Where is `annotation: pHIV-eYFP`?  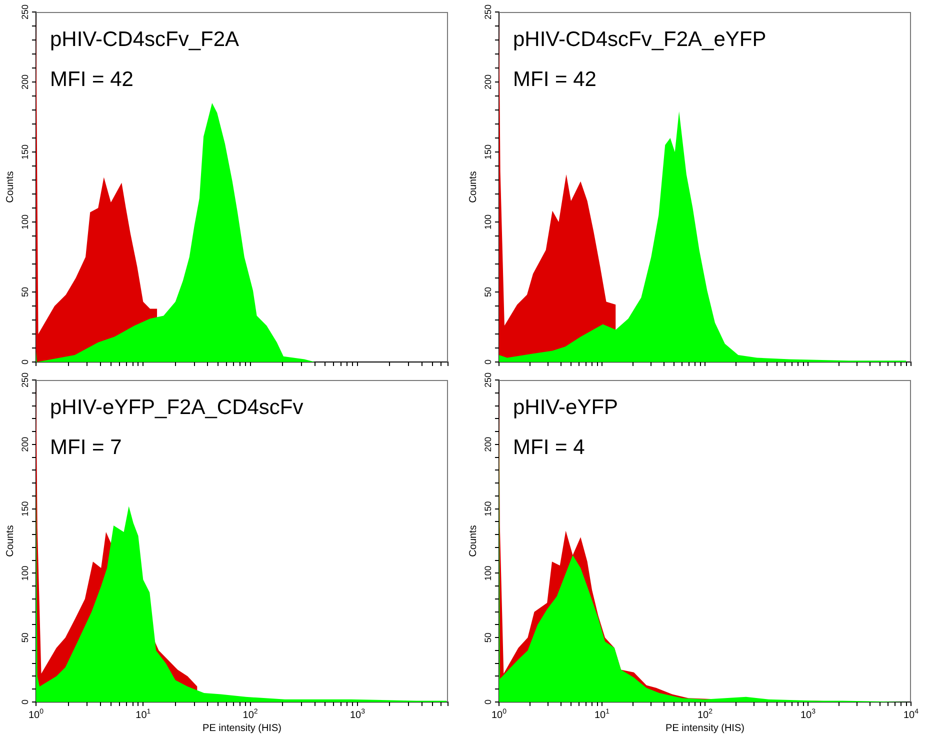 annotation: pHIV-eYFP is located at coordinates (565, 407).